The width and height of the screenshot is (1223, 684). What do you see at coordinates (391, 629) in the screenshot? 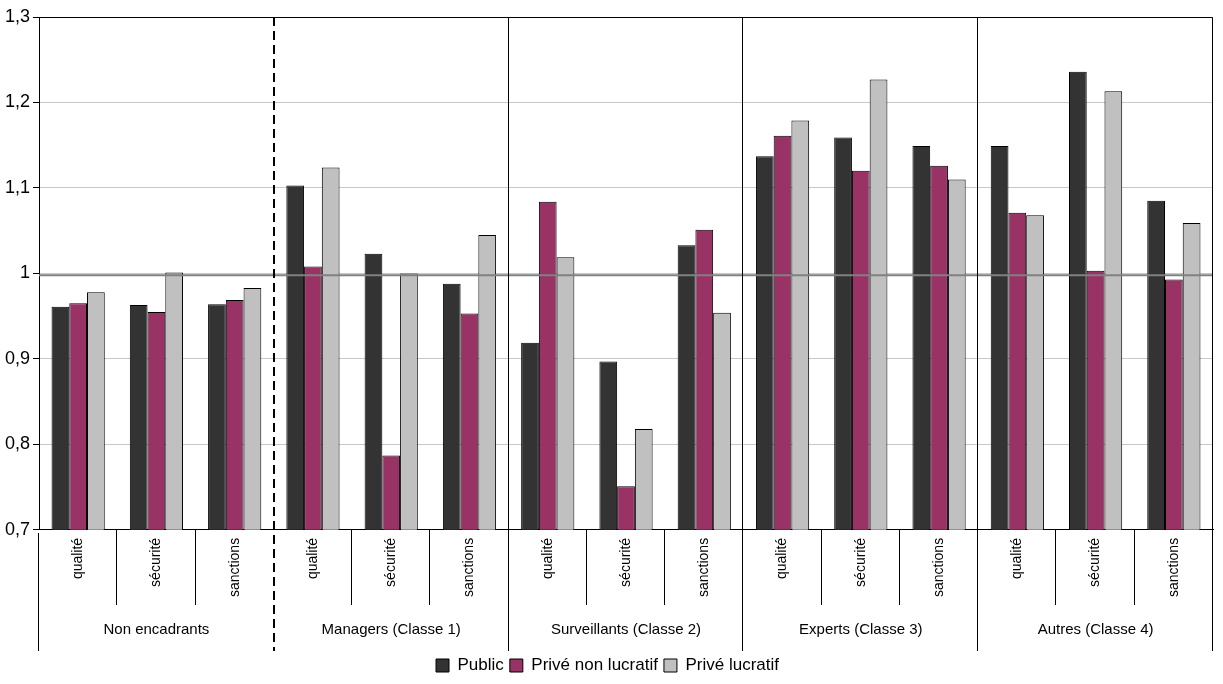
I see `text: Managers (Classe 1)` at bounding box center [391, 629].